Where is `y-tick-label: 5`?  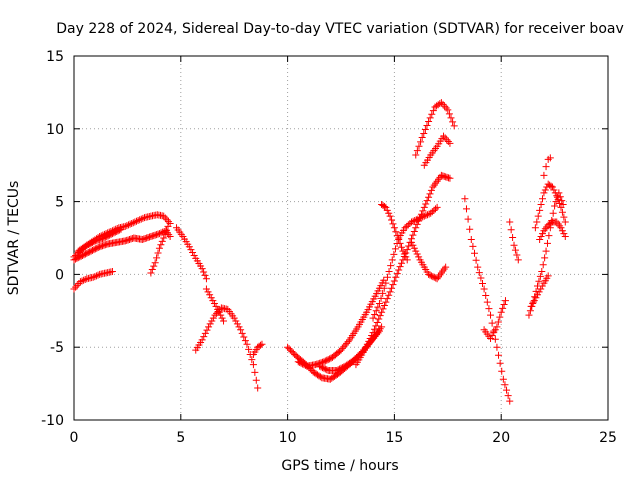
y-tick-label: 5 is located at coordinates (59, 203).